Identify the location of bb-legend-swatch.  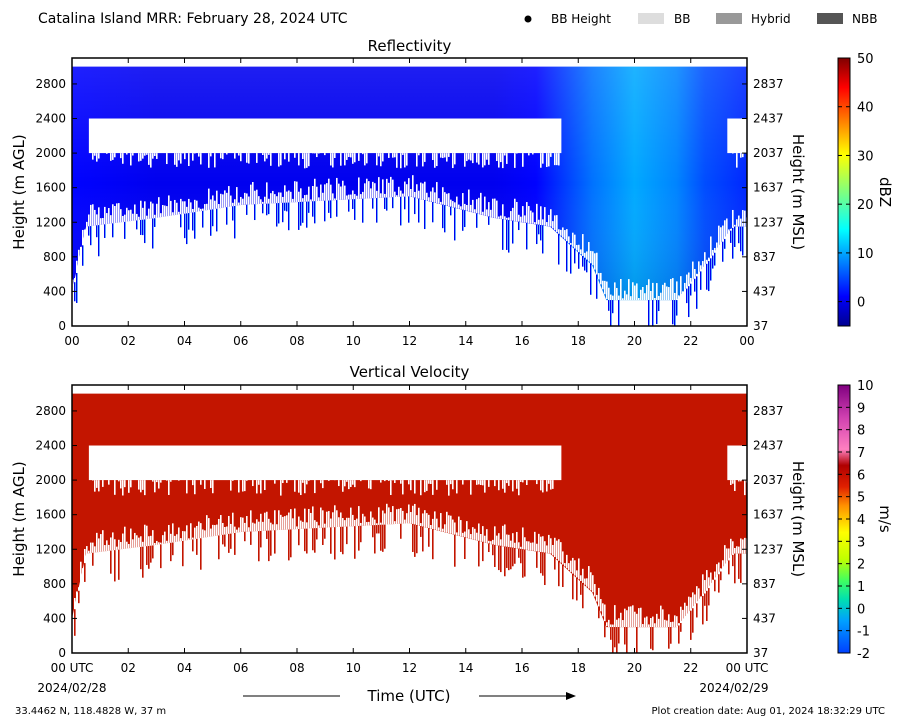
(651, 18).